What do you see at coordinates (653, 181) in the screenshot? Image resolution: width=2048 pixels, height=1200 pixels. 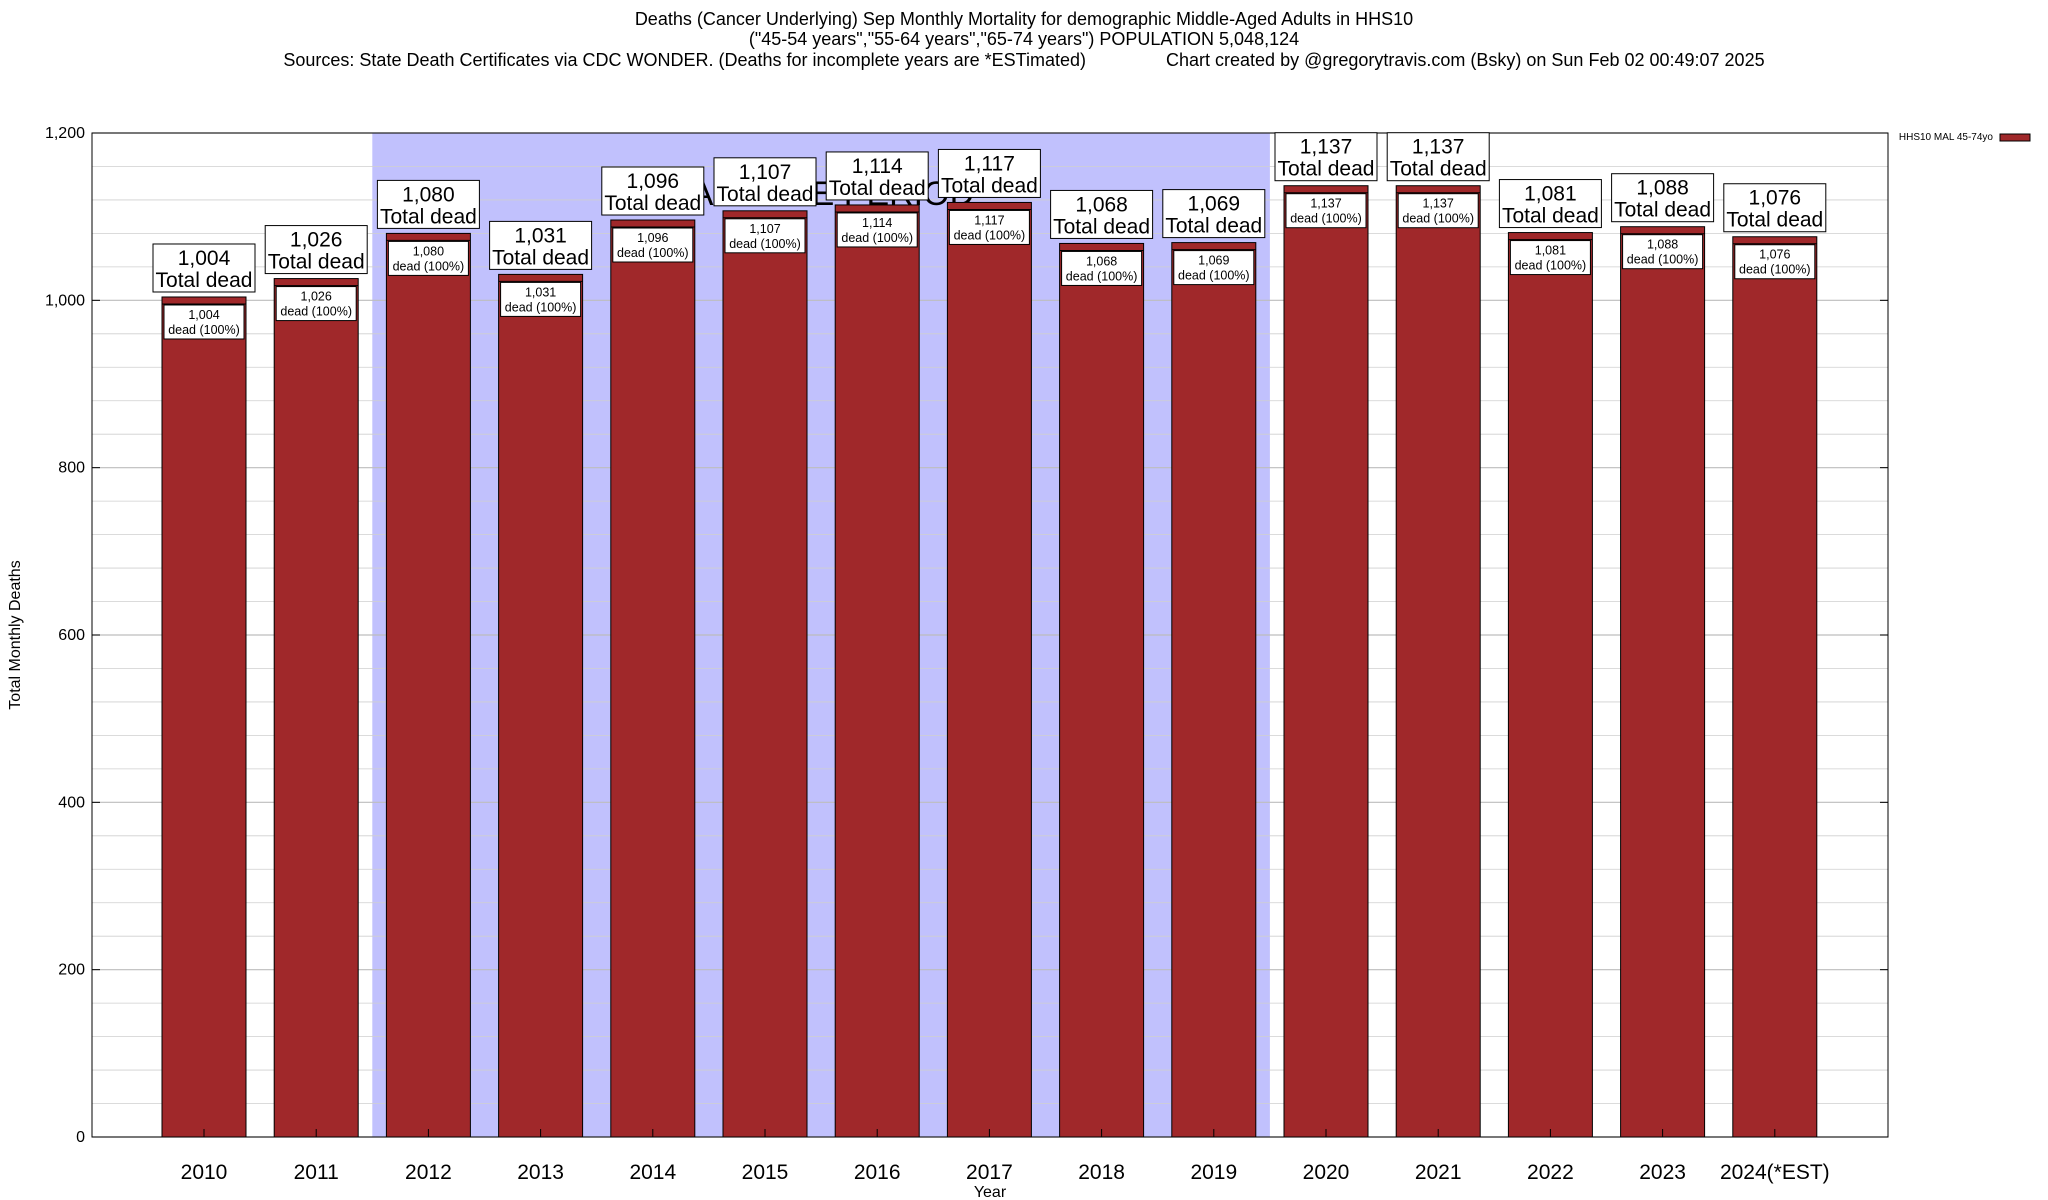 I see `total-value-label: 1,096` at bounding box center [653, 181].